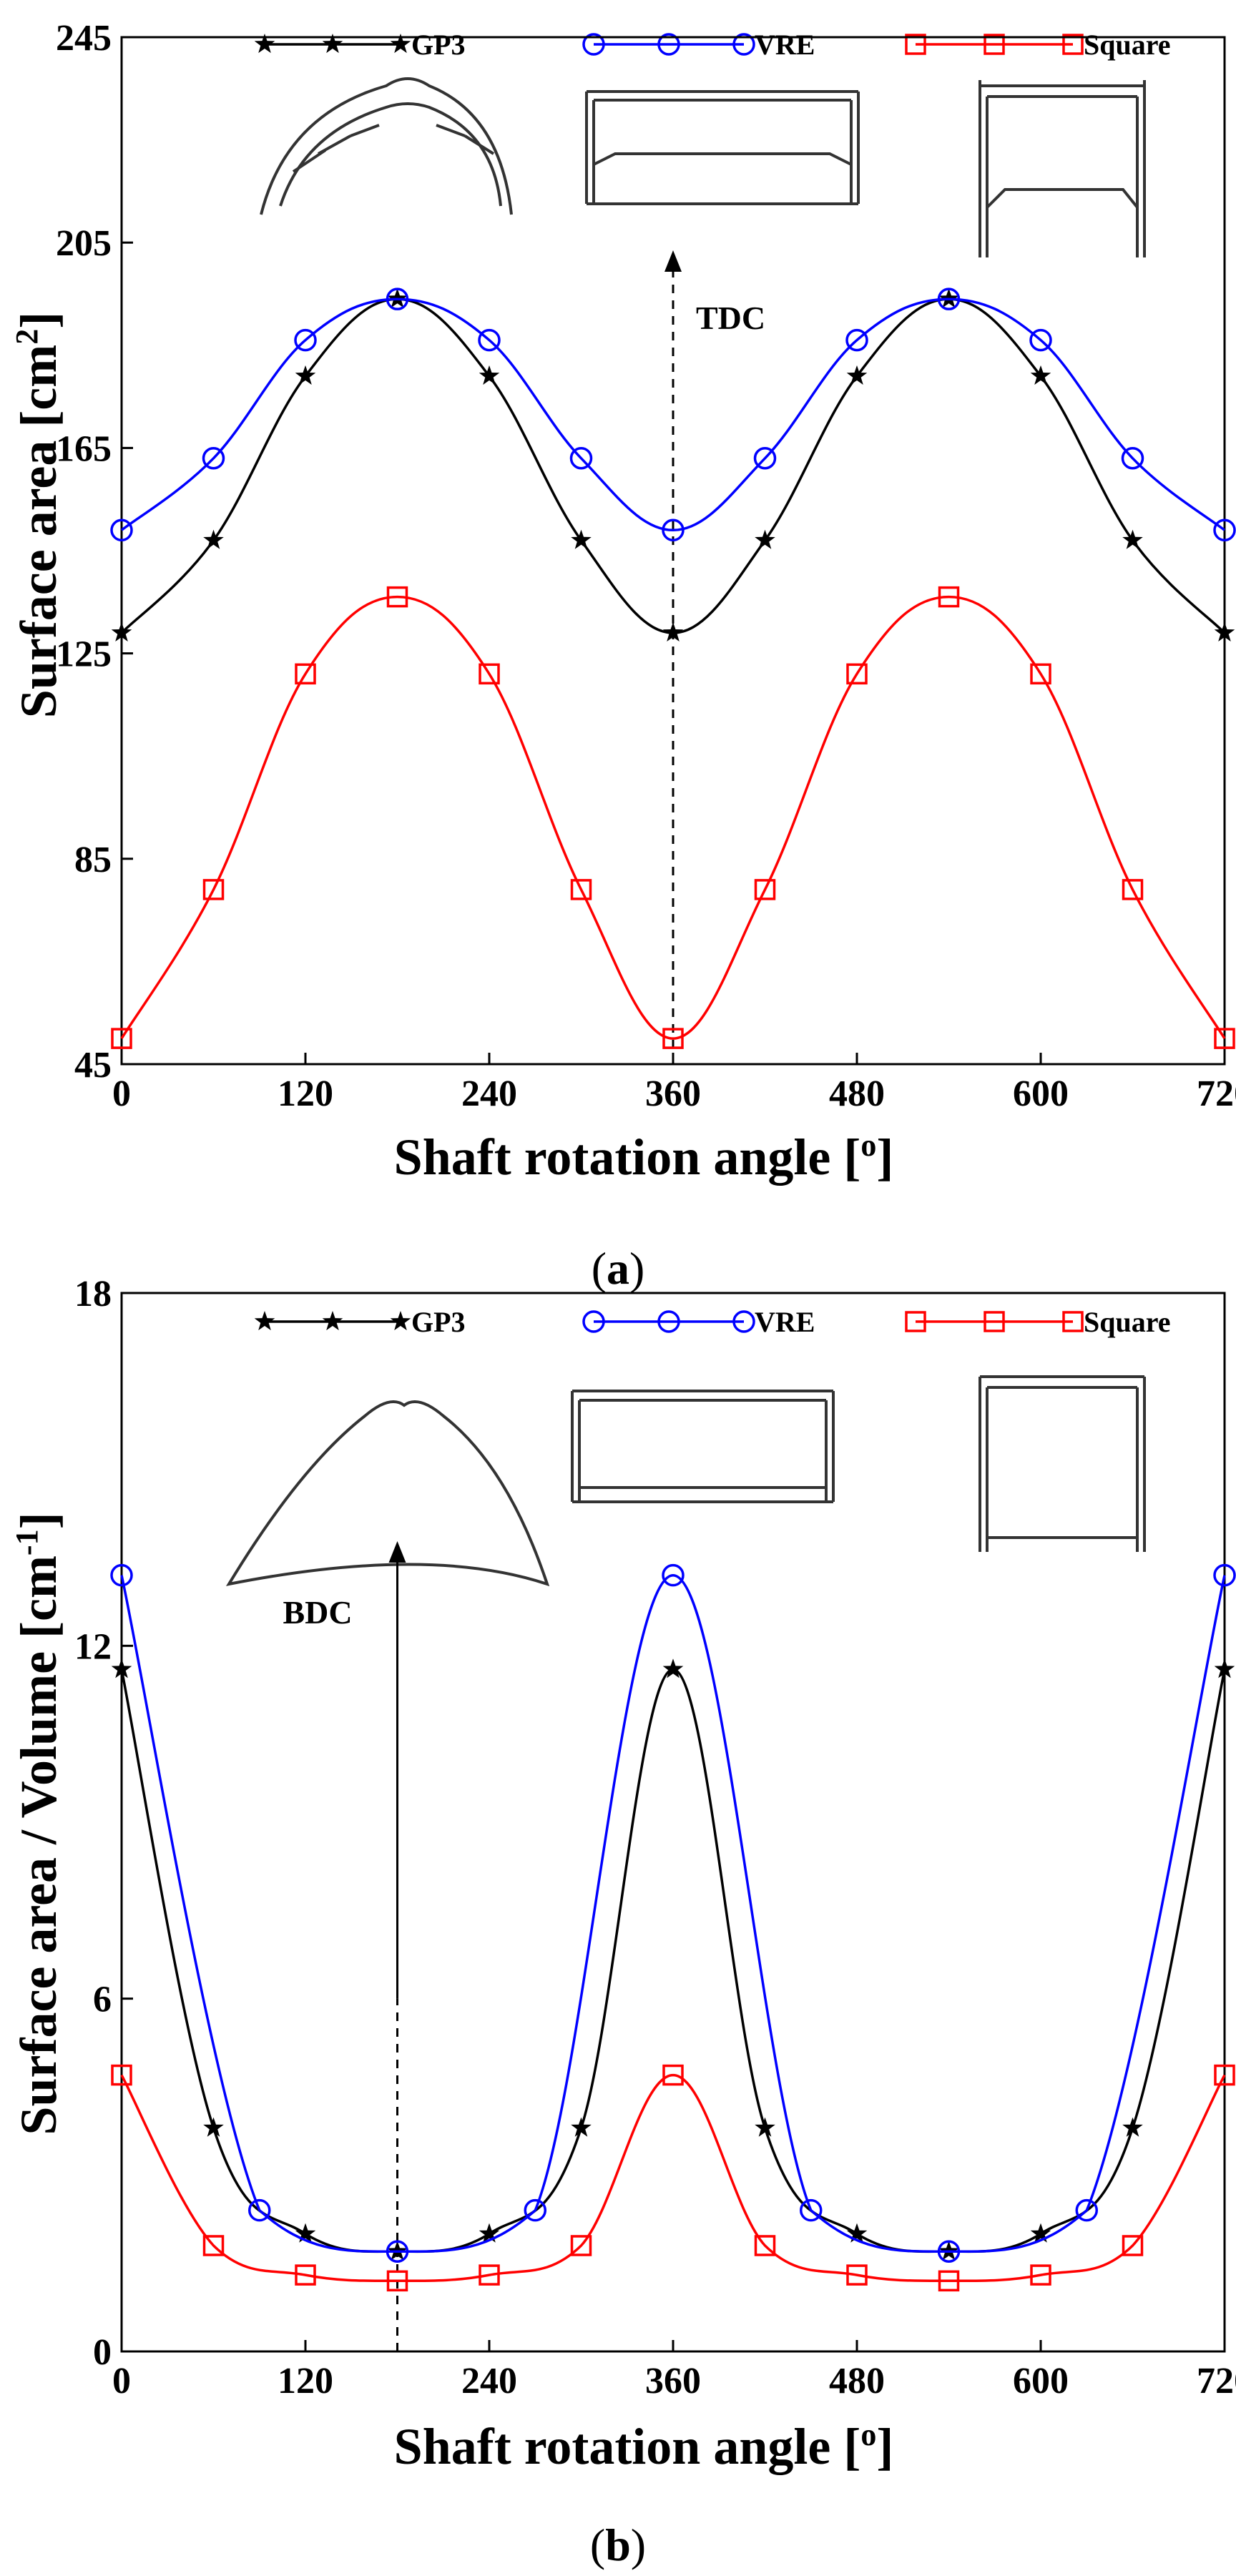 The width and height of the screenshot is (1236, 2576). Describe the element at coordinates (703, 1447) in the screenshot. I see `vre-bowl-inset-b` at that location.